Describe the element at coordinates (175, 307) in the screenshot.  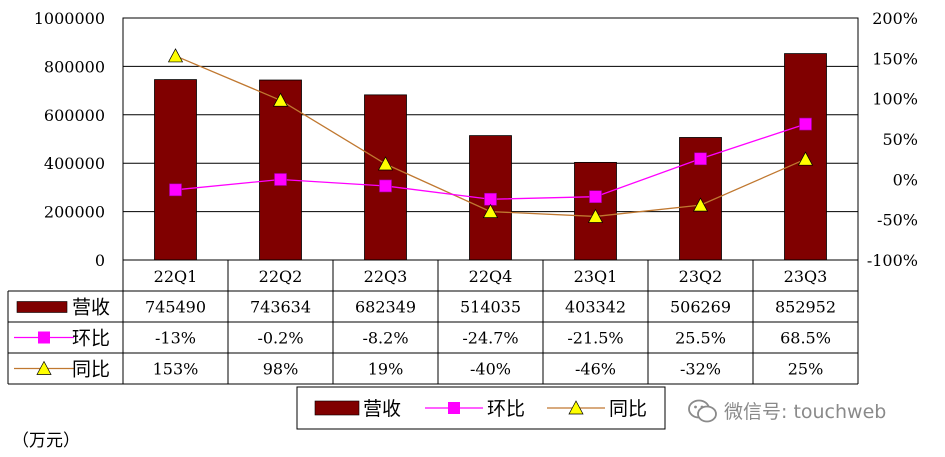
I see `data-label: 745490` at that location.